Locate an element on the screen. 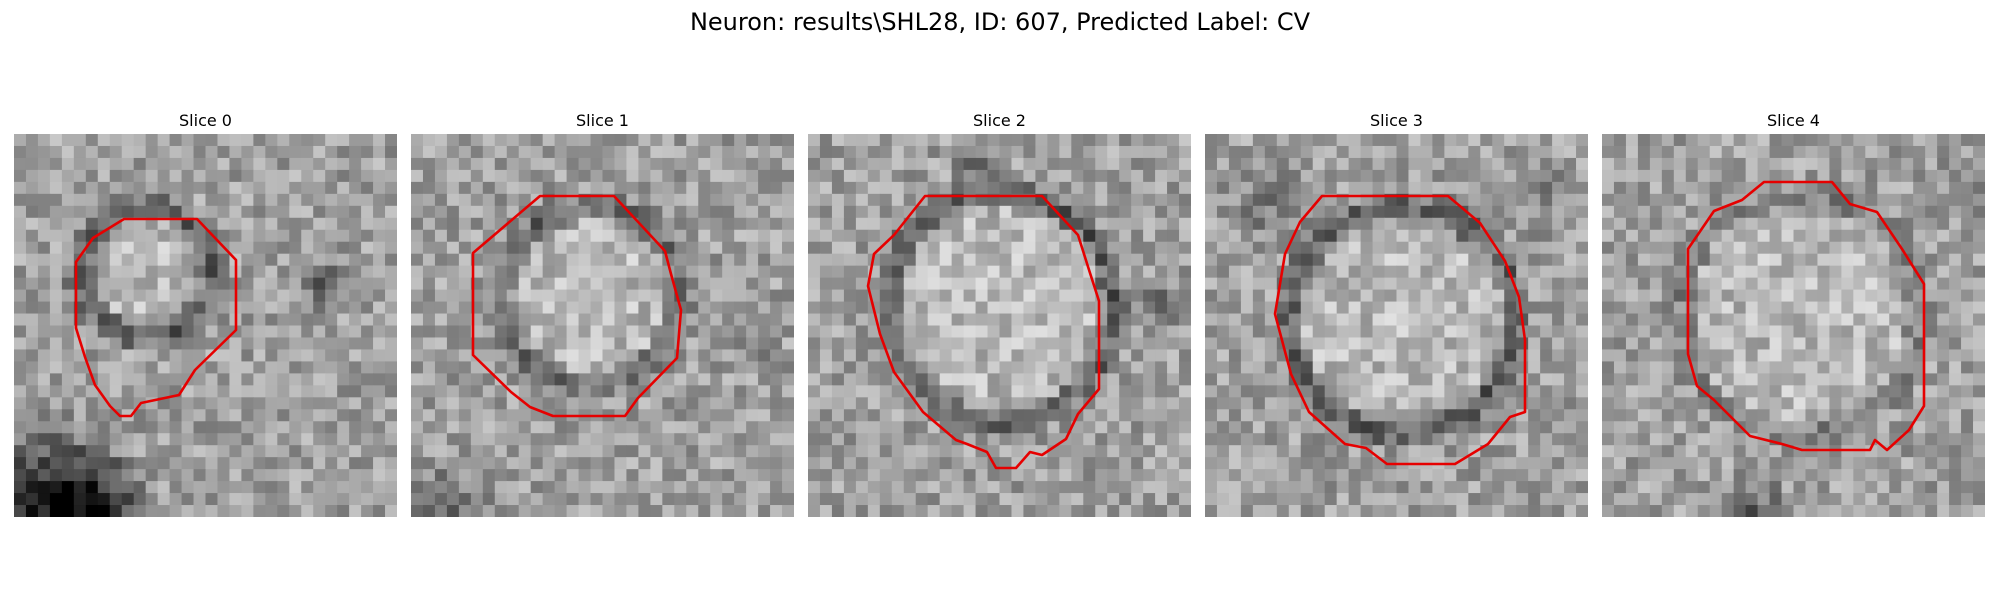  slice-0-pixels is located at coordinates (205, 325).